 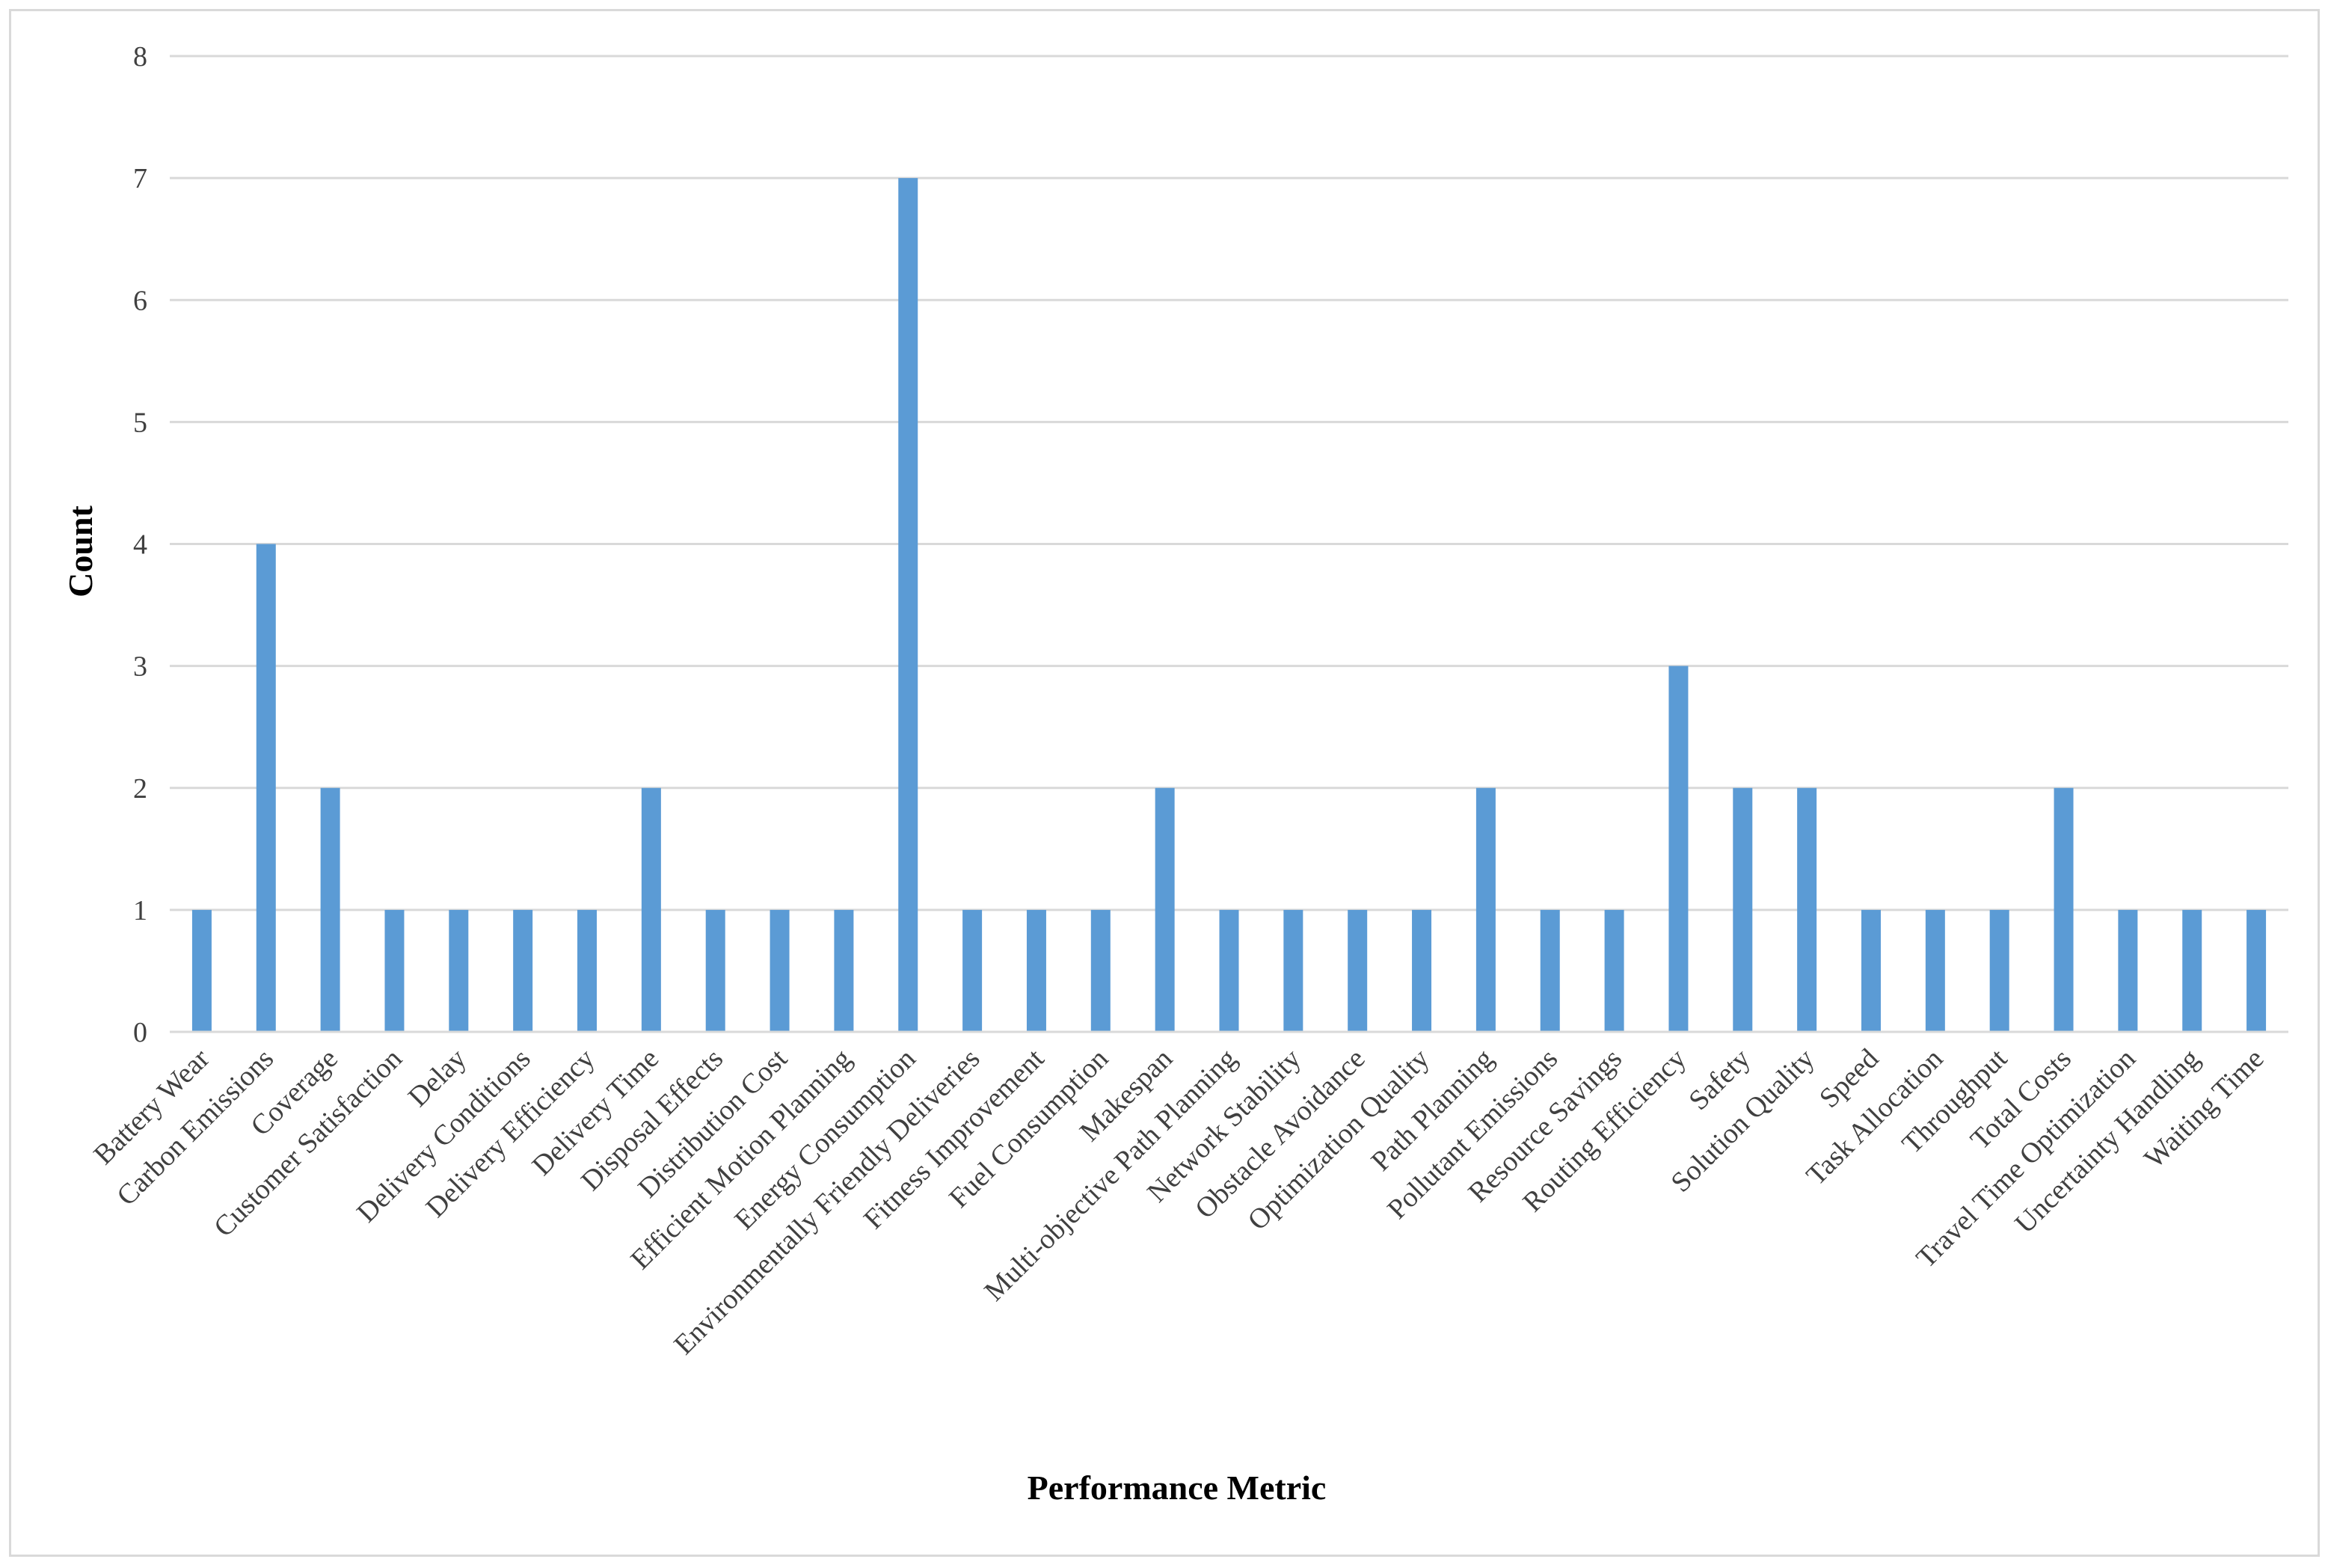 What do you see at coordinates (140, 422) in the screenshot?
I see `y-tick-label: 5` at bounding box center [140, 422].